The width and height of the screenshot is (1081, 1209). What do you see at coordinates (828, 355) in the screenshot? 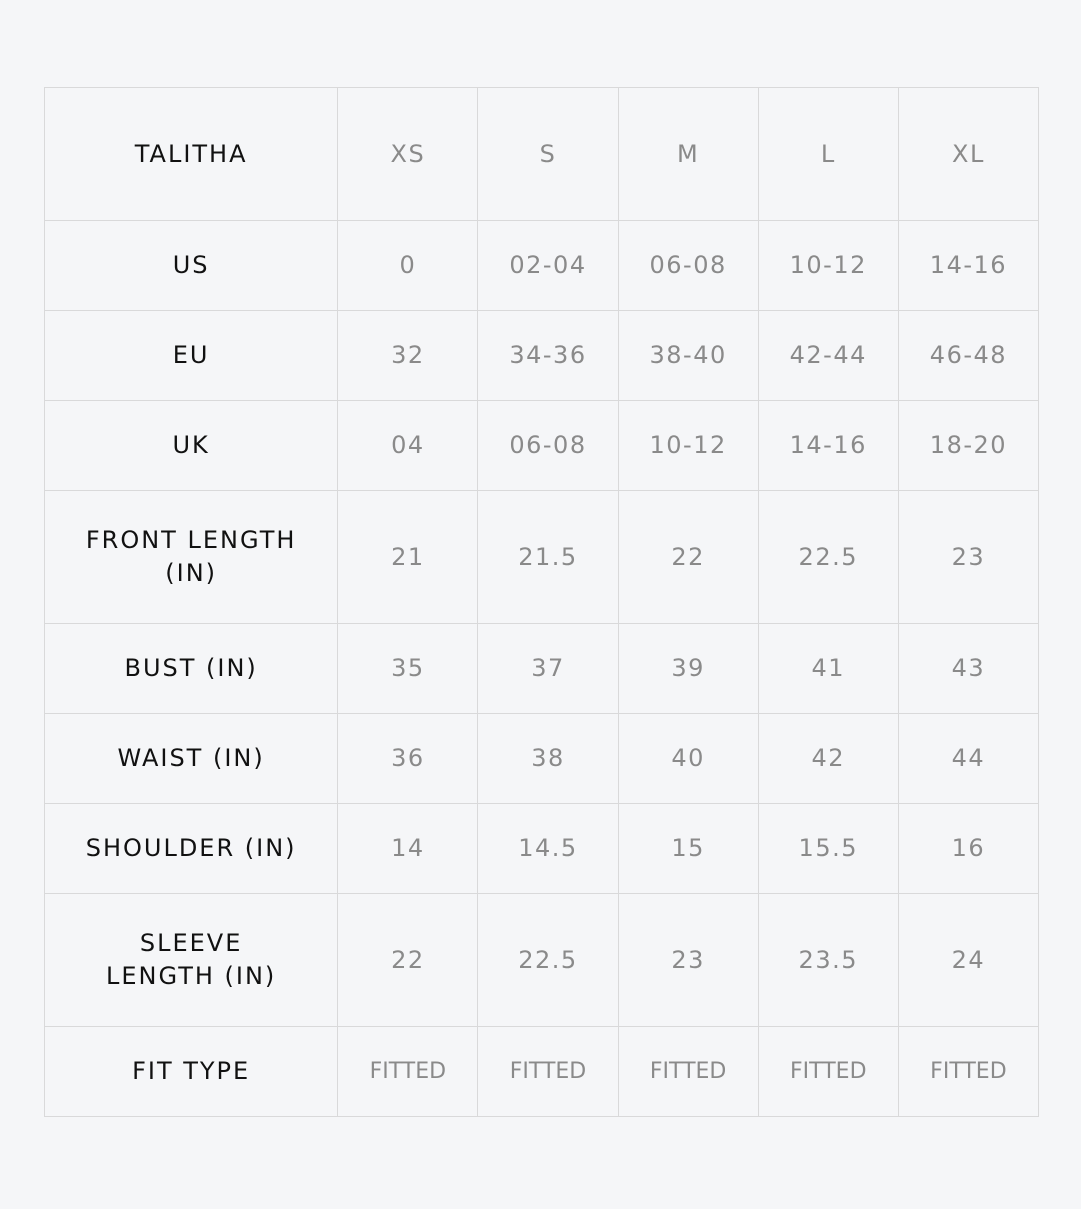
I see `table-cell: 42-44` at bounding box center [828, 355].